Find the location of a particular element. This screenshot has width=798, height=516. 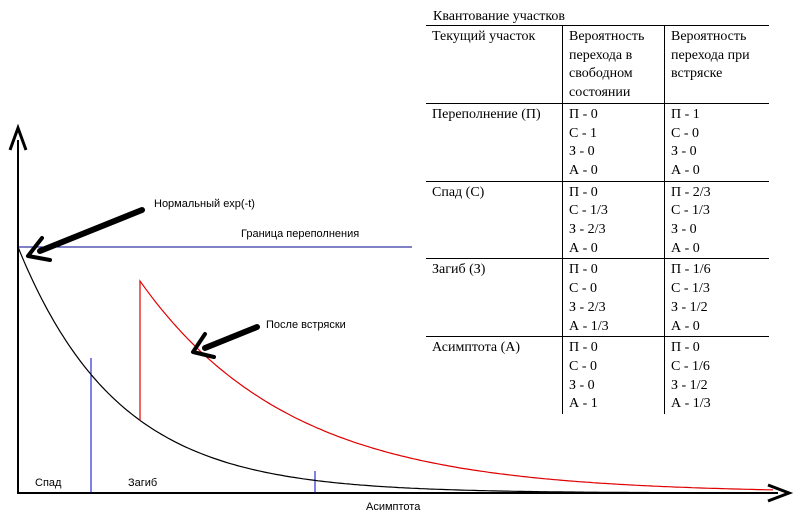

probability-value: С - 1/6 is located at coordinates (690, 366).